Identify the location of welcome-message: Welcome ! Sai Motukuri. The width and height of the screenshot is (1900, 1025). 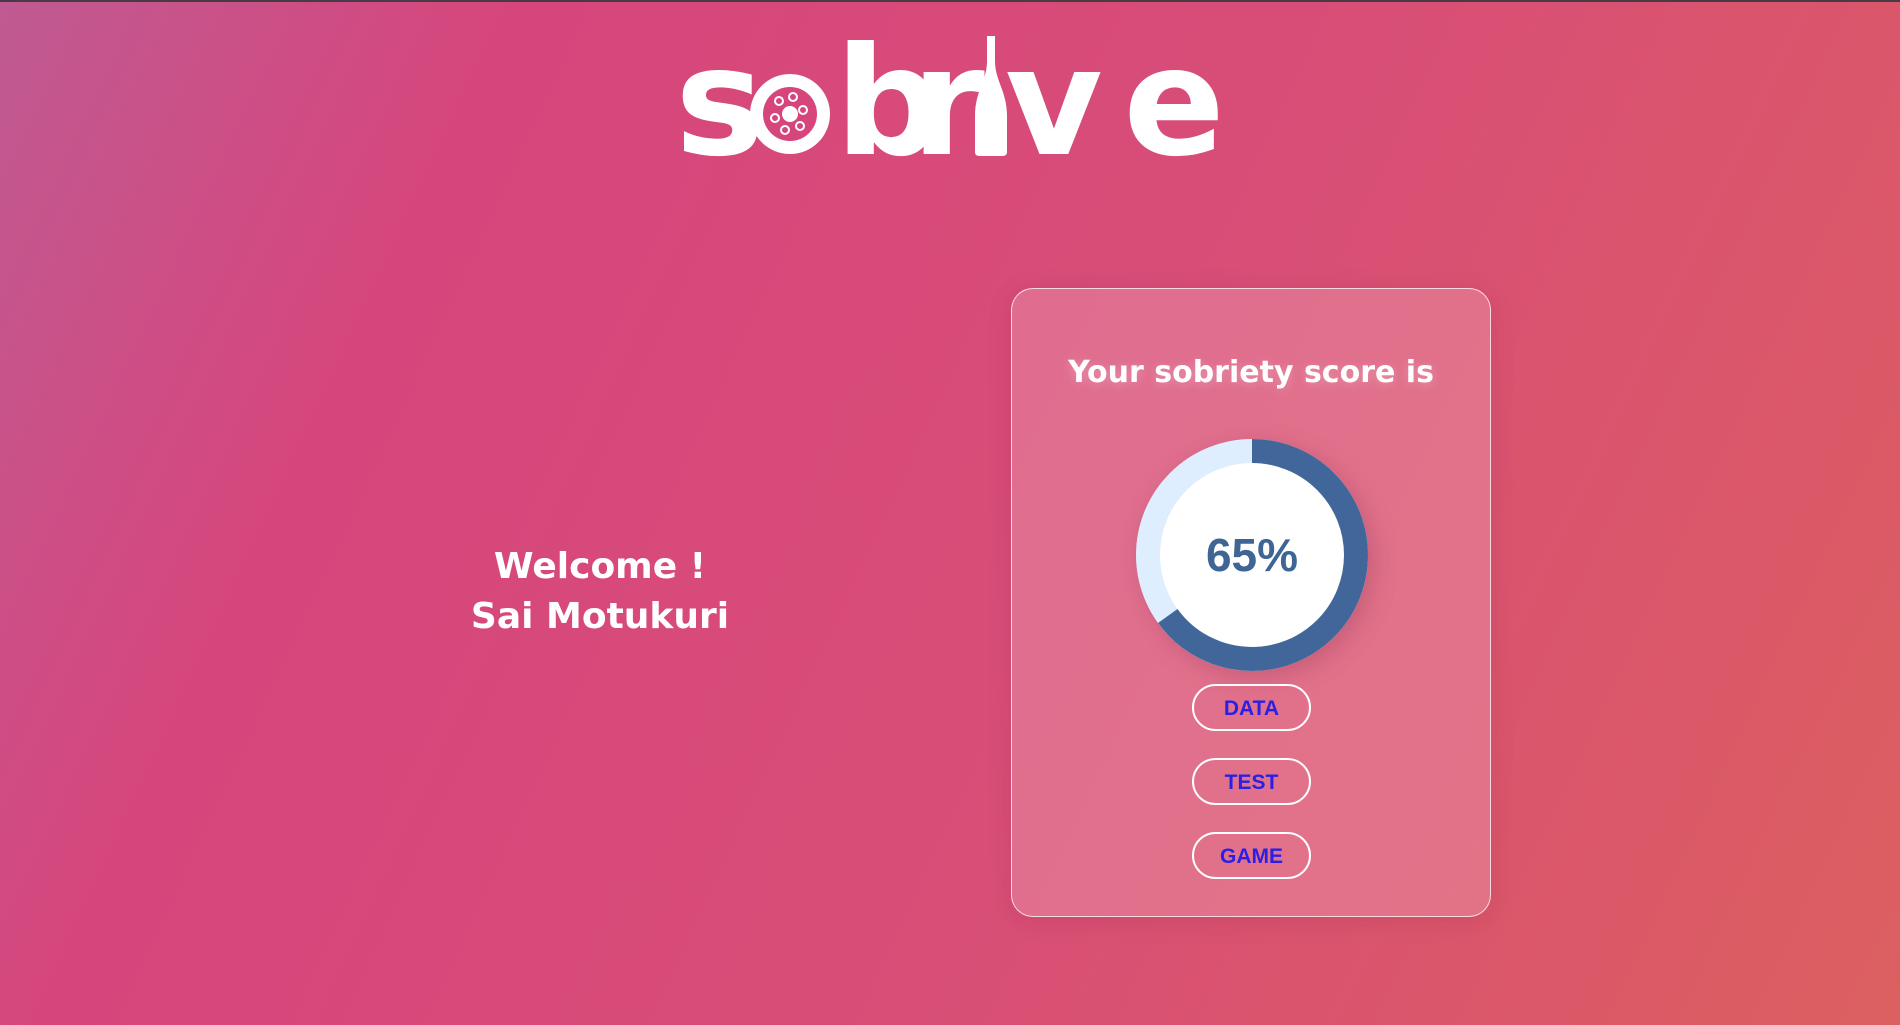
(600, 592).